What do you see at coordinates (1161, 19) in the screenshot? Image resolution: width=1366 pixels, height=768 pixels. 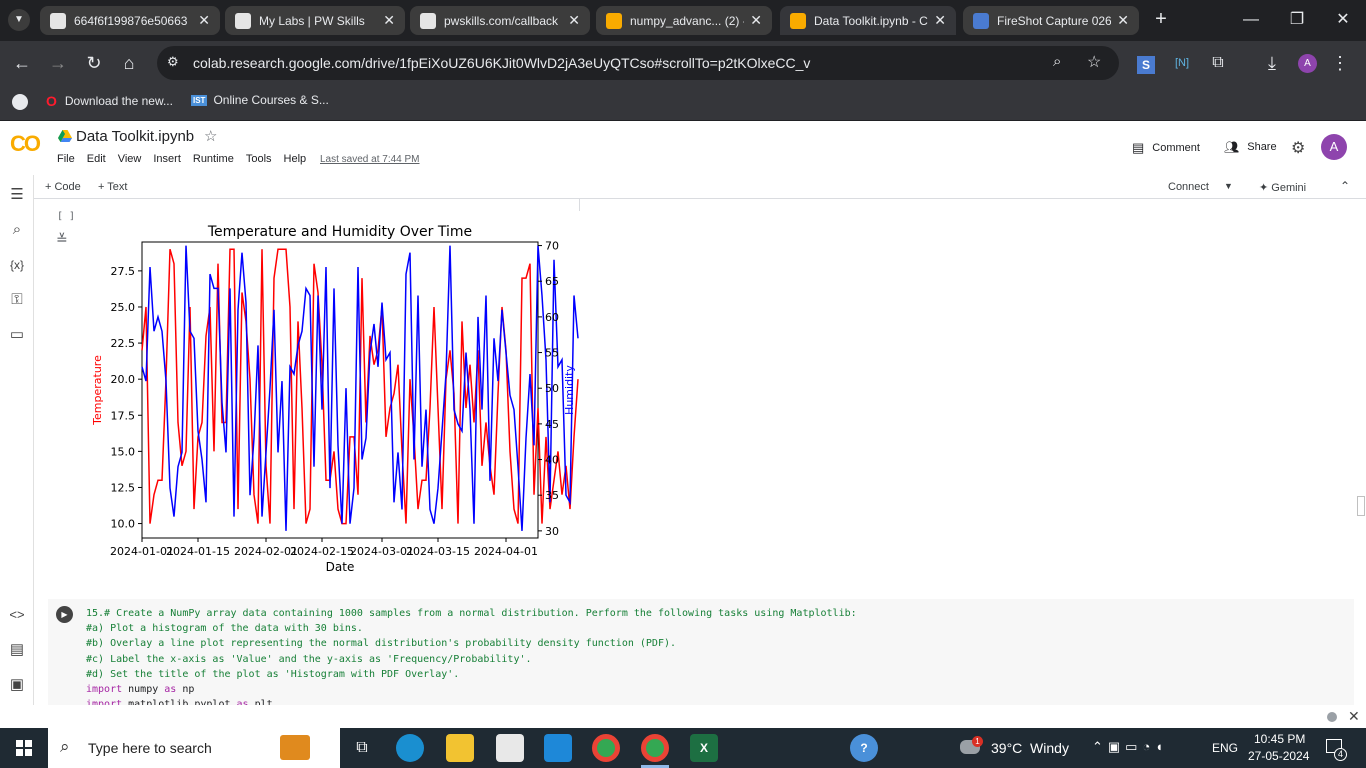 I see `new-tab-button: +` at bounding box center [1161, 19].